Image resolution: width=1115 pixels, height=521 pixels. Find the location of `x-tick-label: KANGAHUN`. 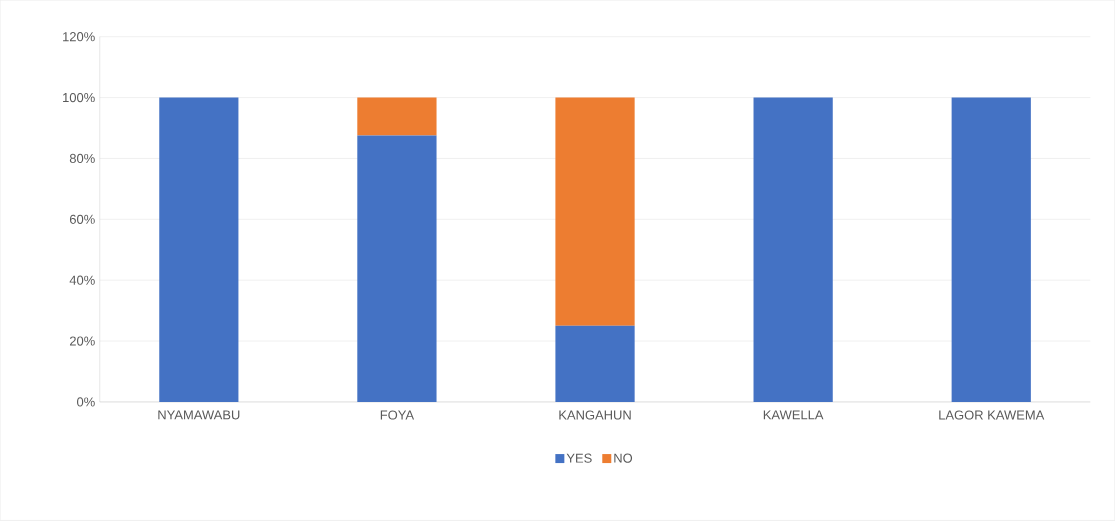

x-tick-label: KANGAHUN is located at coordinates (595, 415).